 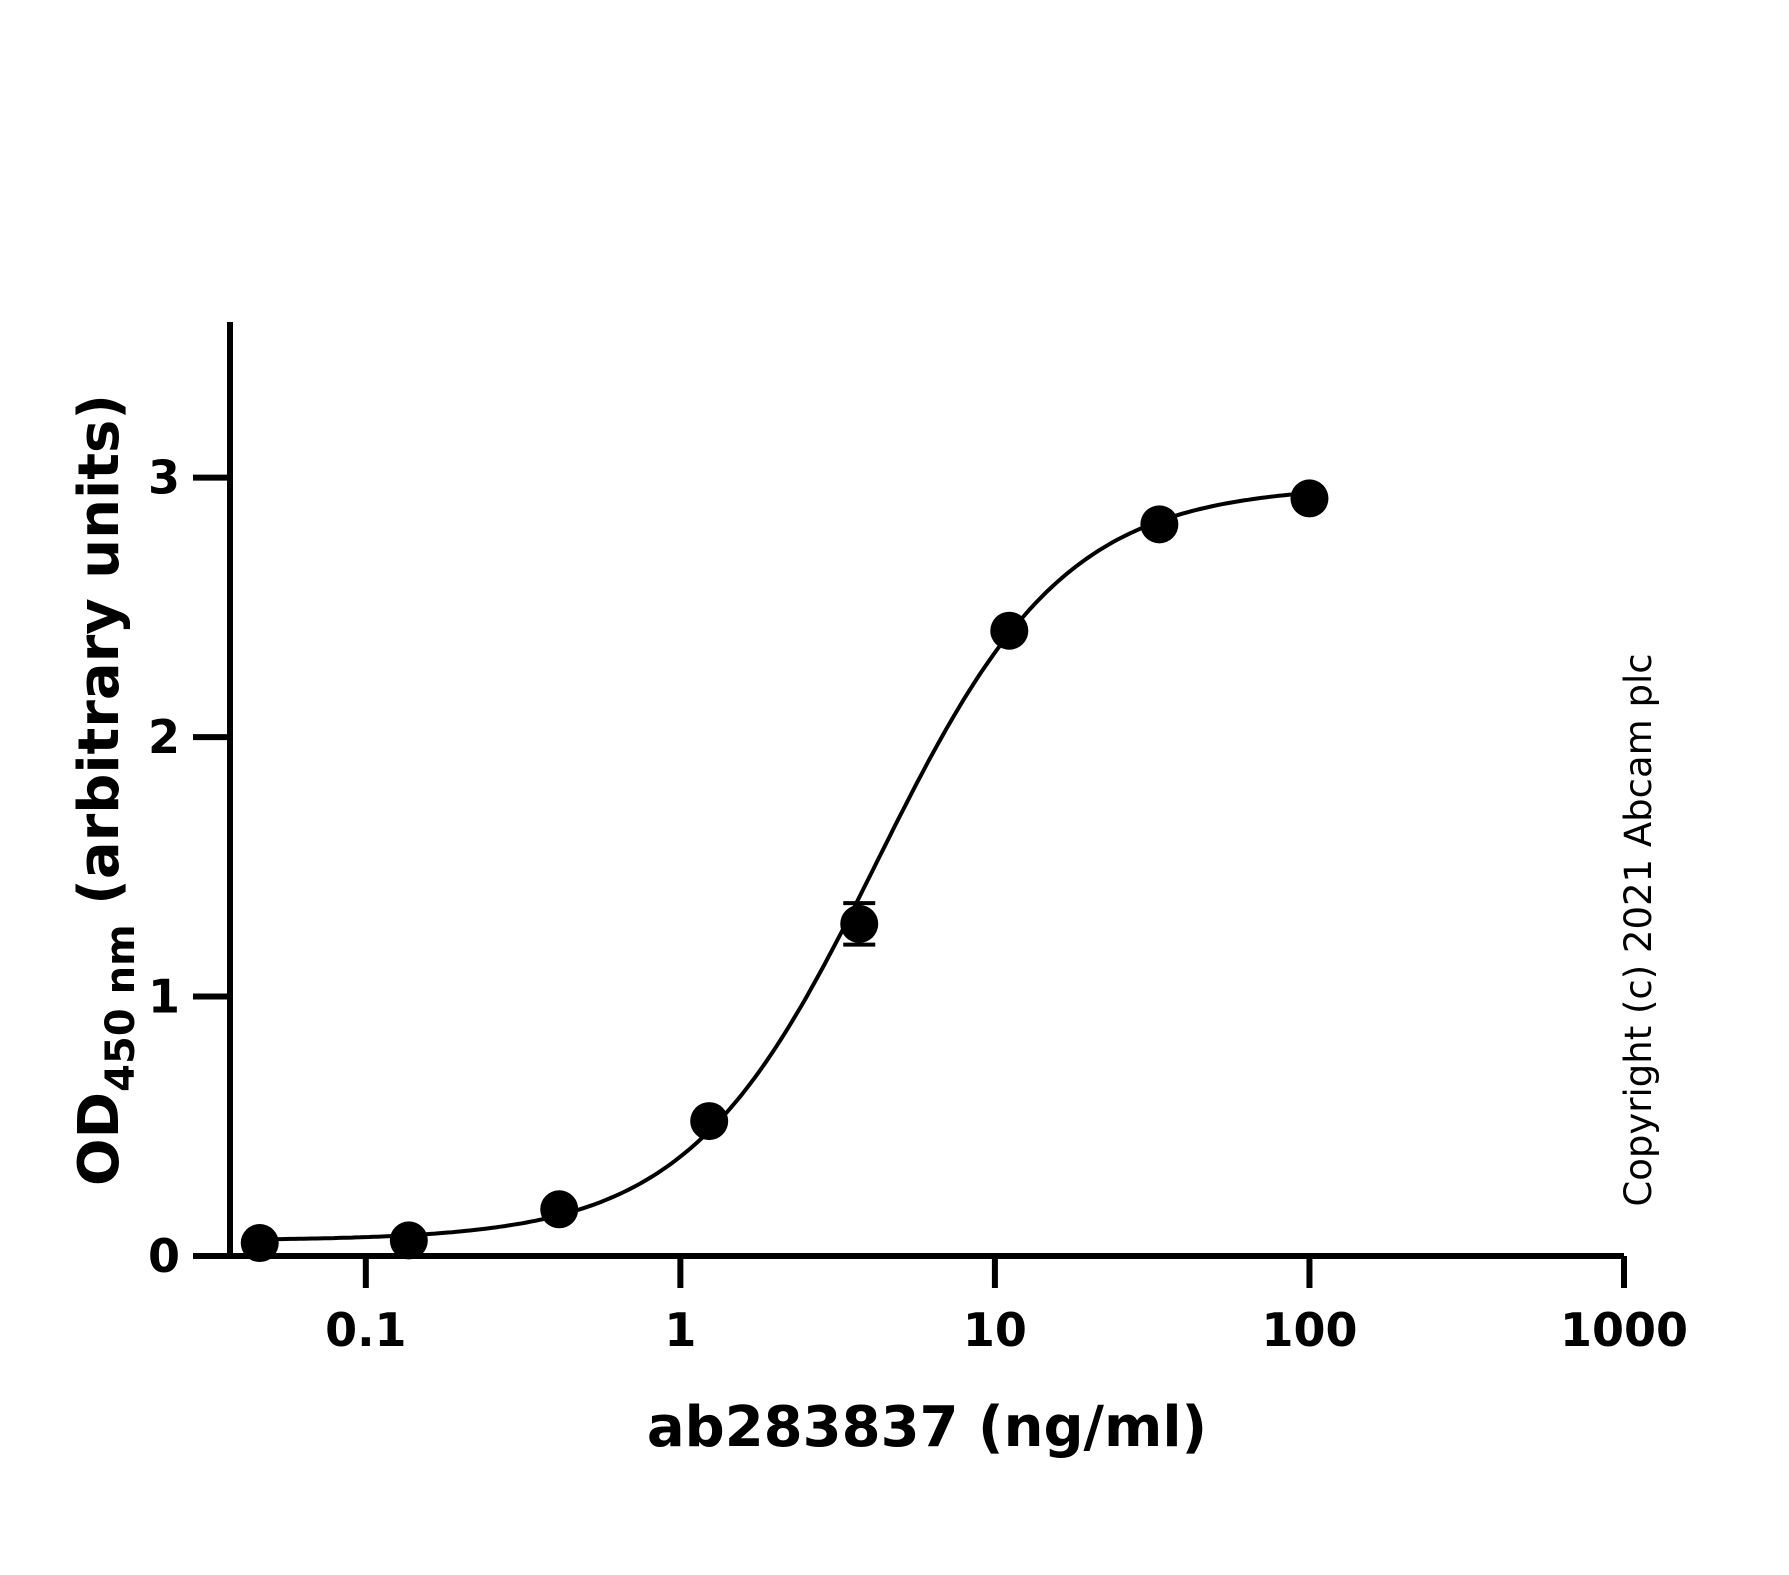 What do you see at coordinates (1624, 1330) in the screenshot?
I see `x-tick-label: 1000` at bounding box center [1624, 1330].